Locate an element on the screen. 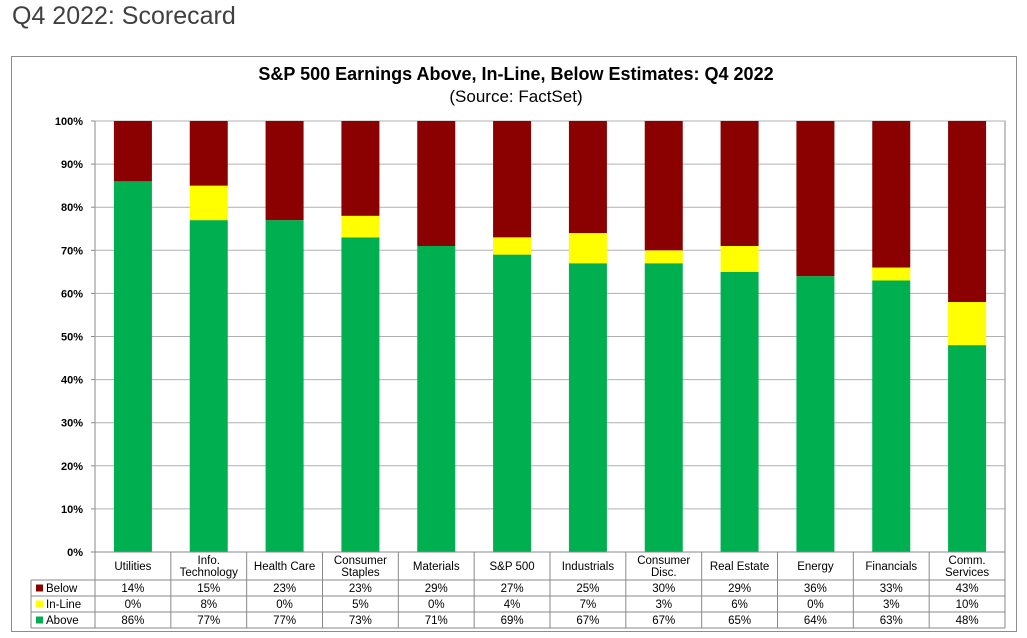 This screenshot has height=638, width=1027. data-label: 36% is located at coordinates (815, 589).